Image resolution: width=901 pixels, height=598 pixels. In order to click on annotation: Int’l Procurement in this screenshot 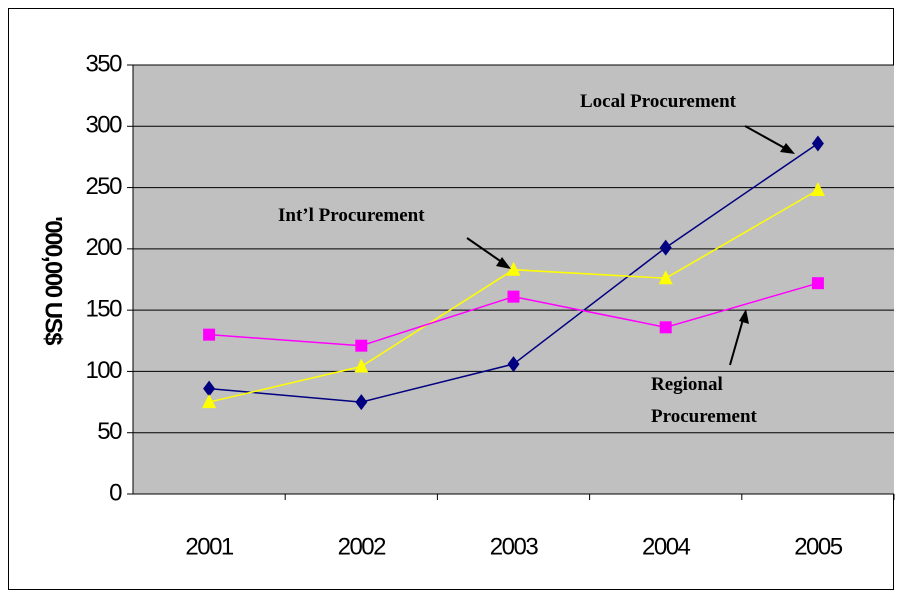, I will do `click(351, 215)`.